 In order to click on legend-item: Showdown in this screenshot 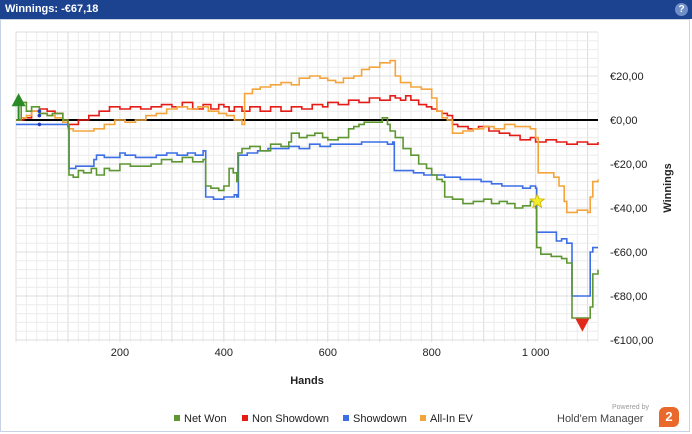, I will do `click(375, 419)`.